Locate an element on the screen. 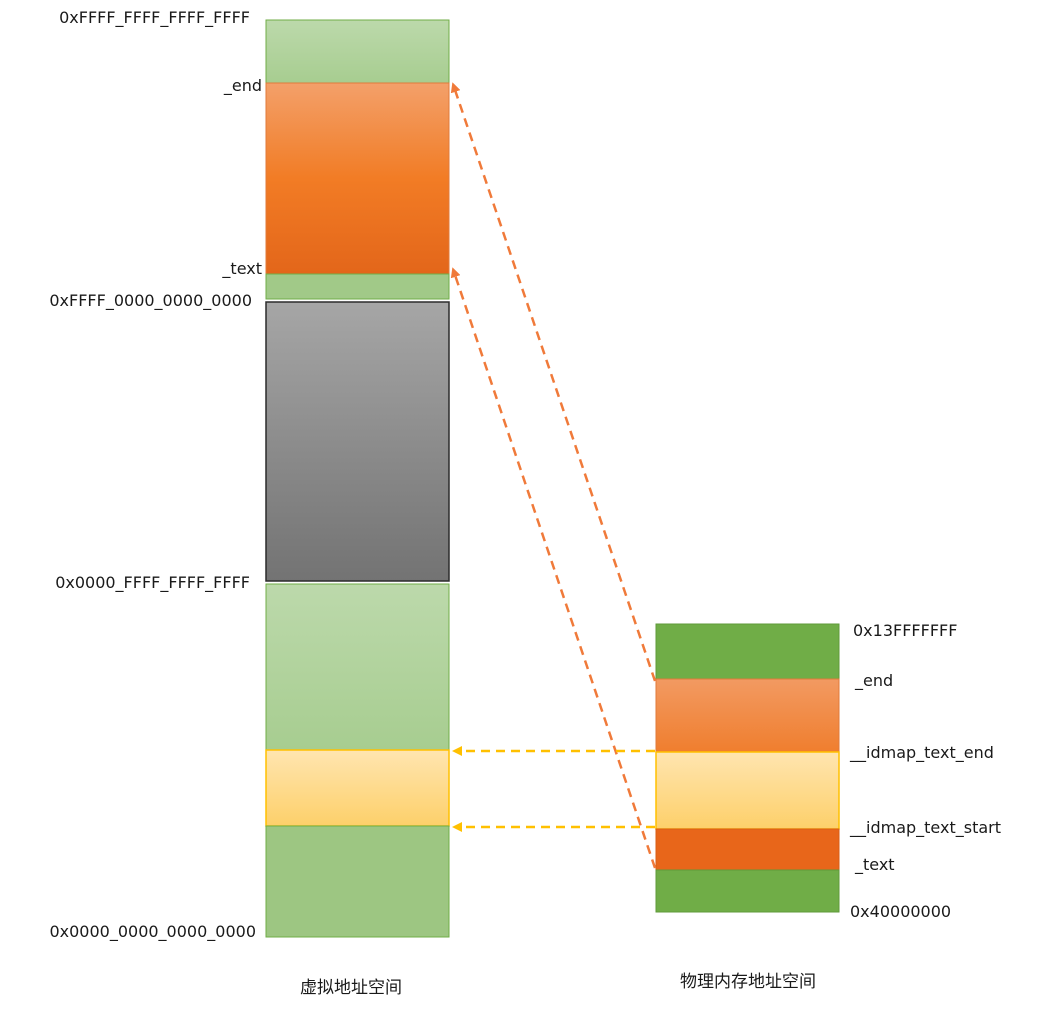 This screenshot has width=1048, height=1009. physical-memory-column is located at coordinates (747, 768).